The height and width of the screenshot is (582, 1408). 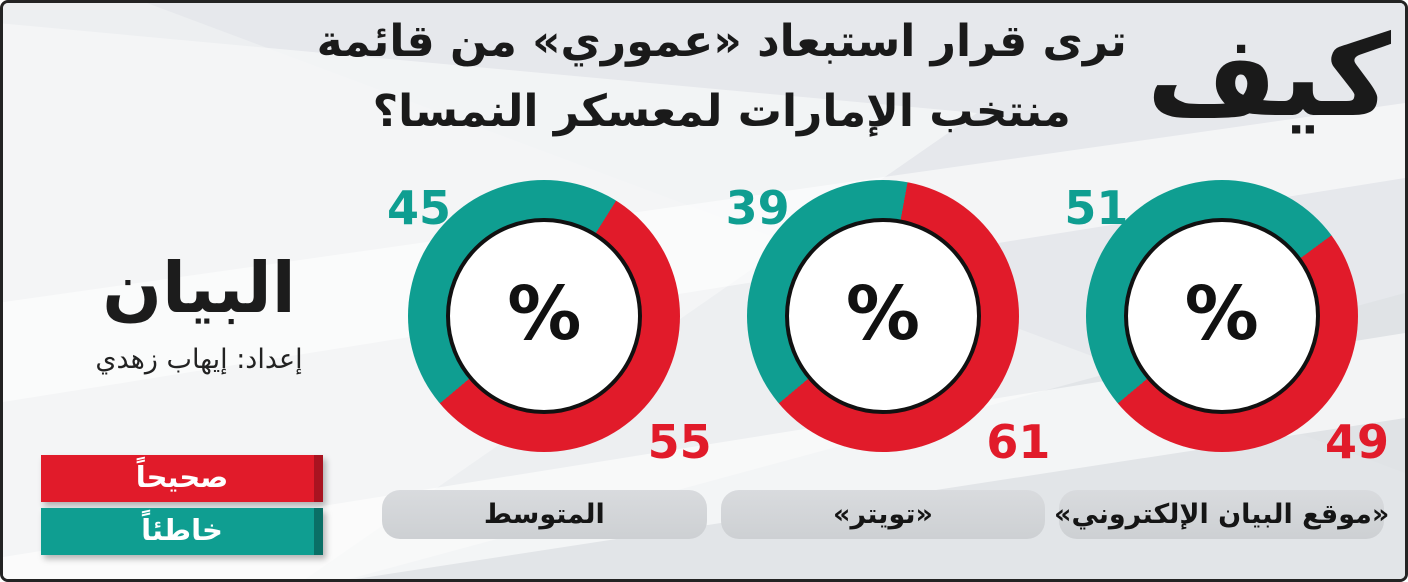 I want to click on correct-value: 49, so click(x=1356, y=442).